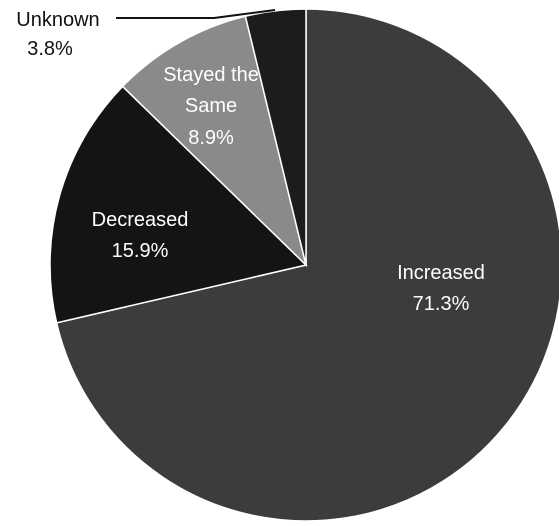 Image resolution: width=559 pixels, height=526 pixels. Describe the element at coordinates (196, 14) in the screenshot. I see `unknown-leader-line` at that location.